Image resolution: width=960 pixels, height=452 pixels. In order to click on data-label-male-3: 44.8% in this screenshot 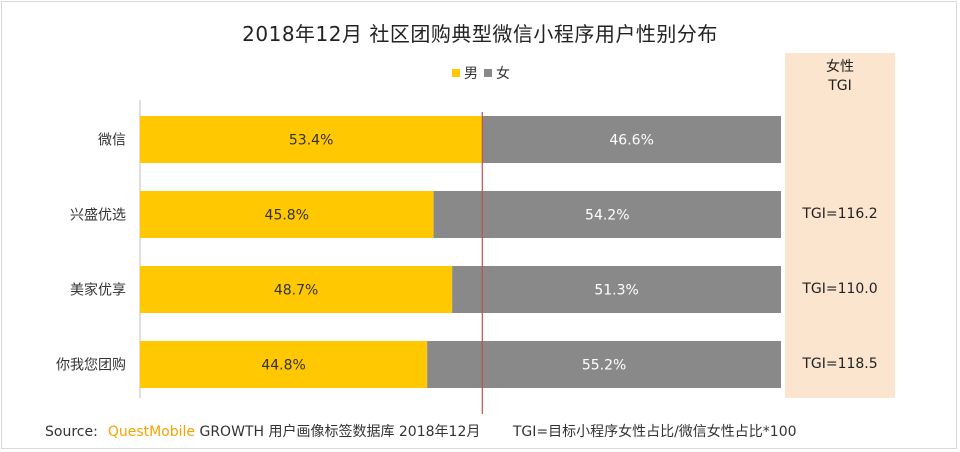, I will do `click(283, 366)`.